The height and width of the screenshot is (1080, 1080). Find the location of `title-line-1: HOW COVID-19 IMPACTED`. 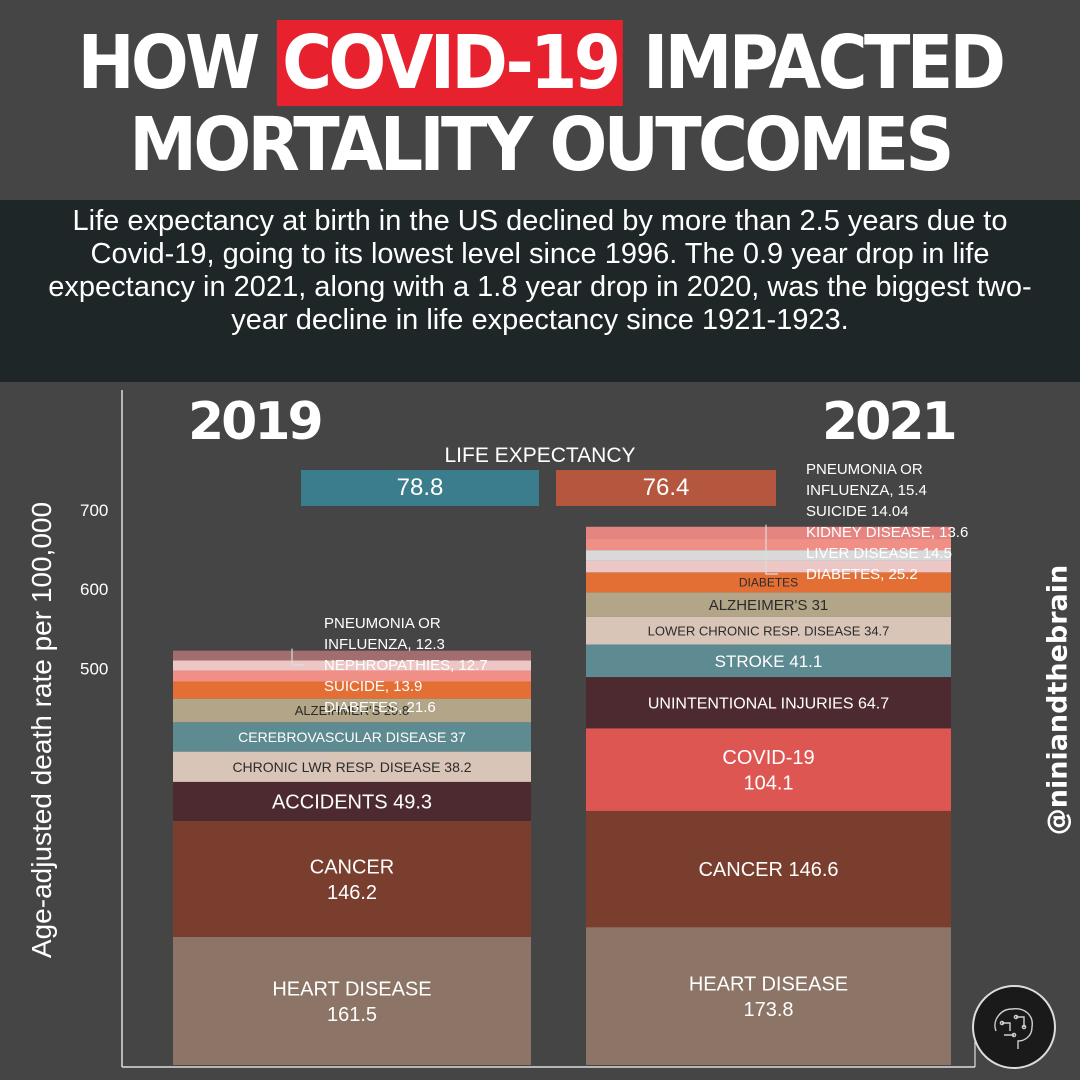

title-line-1: HOW COVID-19 IMPACTED is located at coordinates (540, 63).